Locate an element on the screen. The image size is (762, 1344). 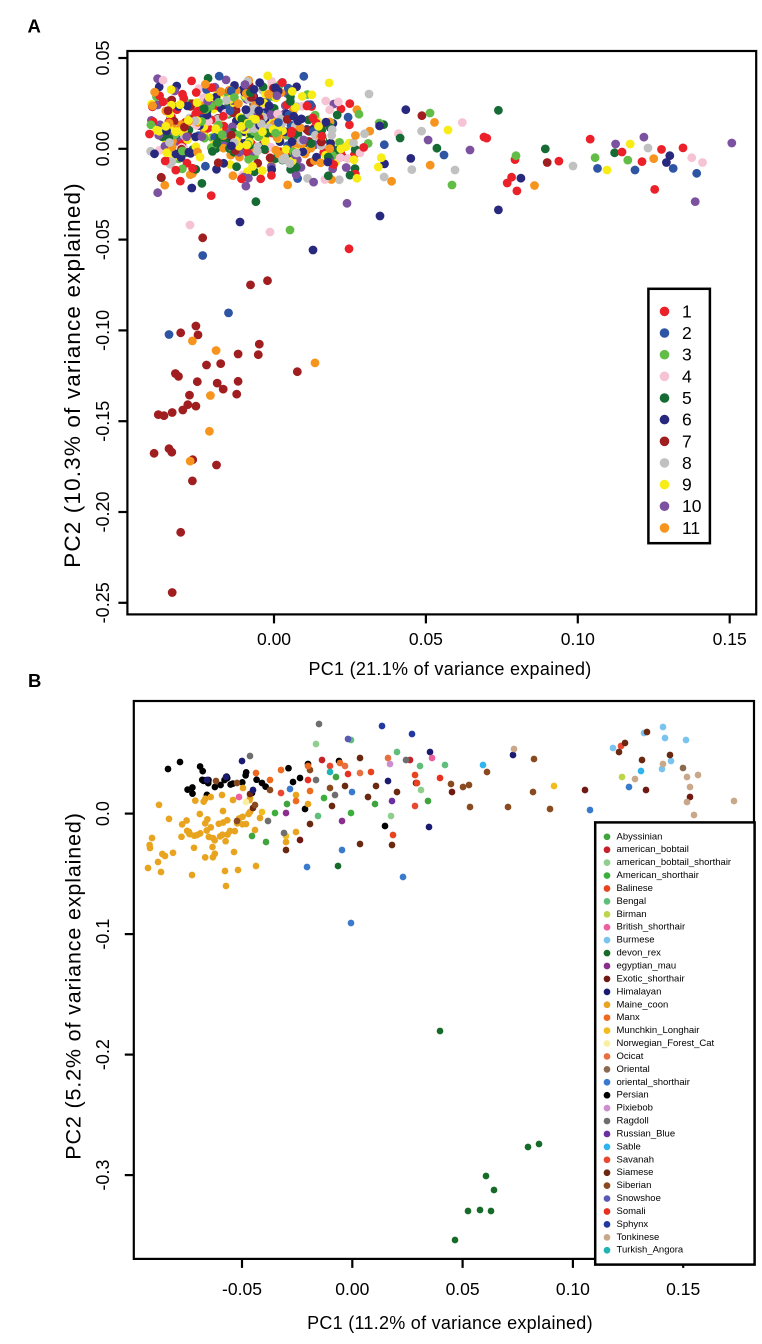
svg-text: 5 is located at coordinates (687, 398).